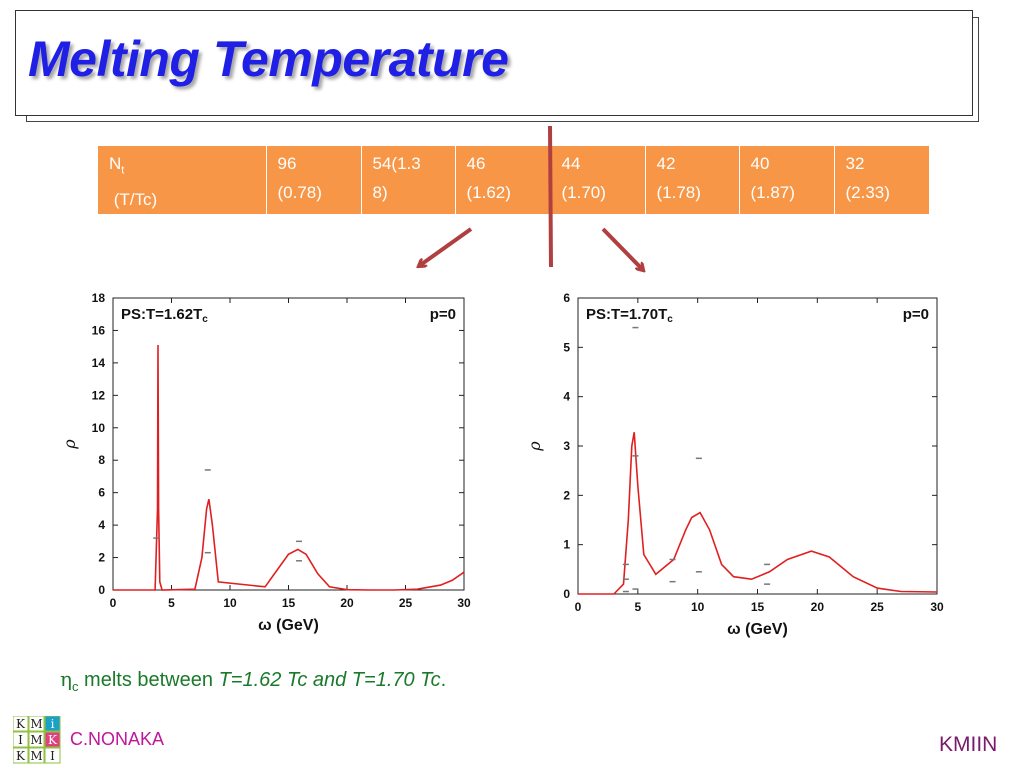  Describe the element at coordinates (488, 192) in the screenshot. I see `cell-ratio: (1.62)` at that location.